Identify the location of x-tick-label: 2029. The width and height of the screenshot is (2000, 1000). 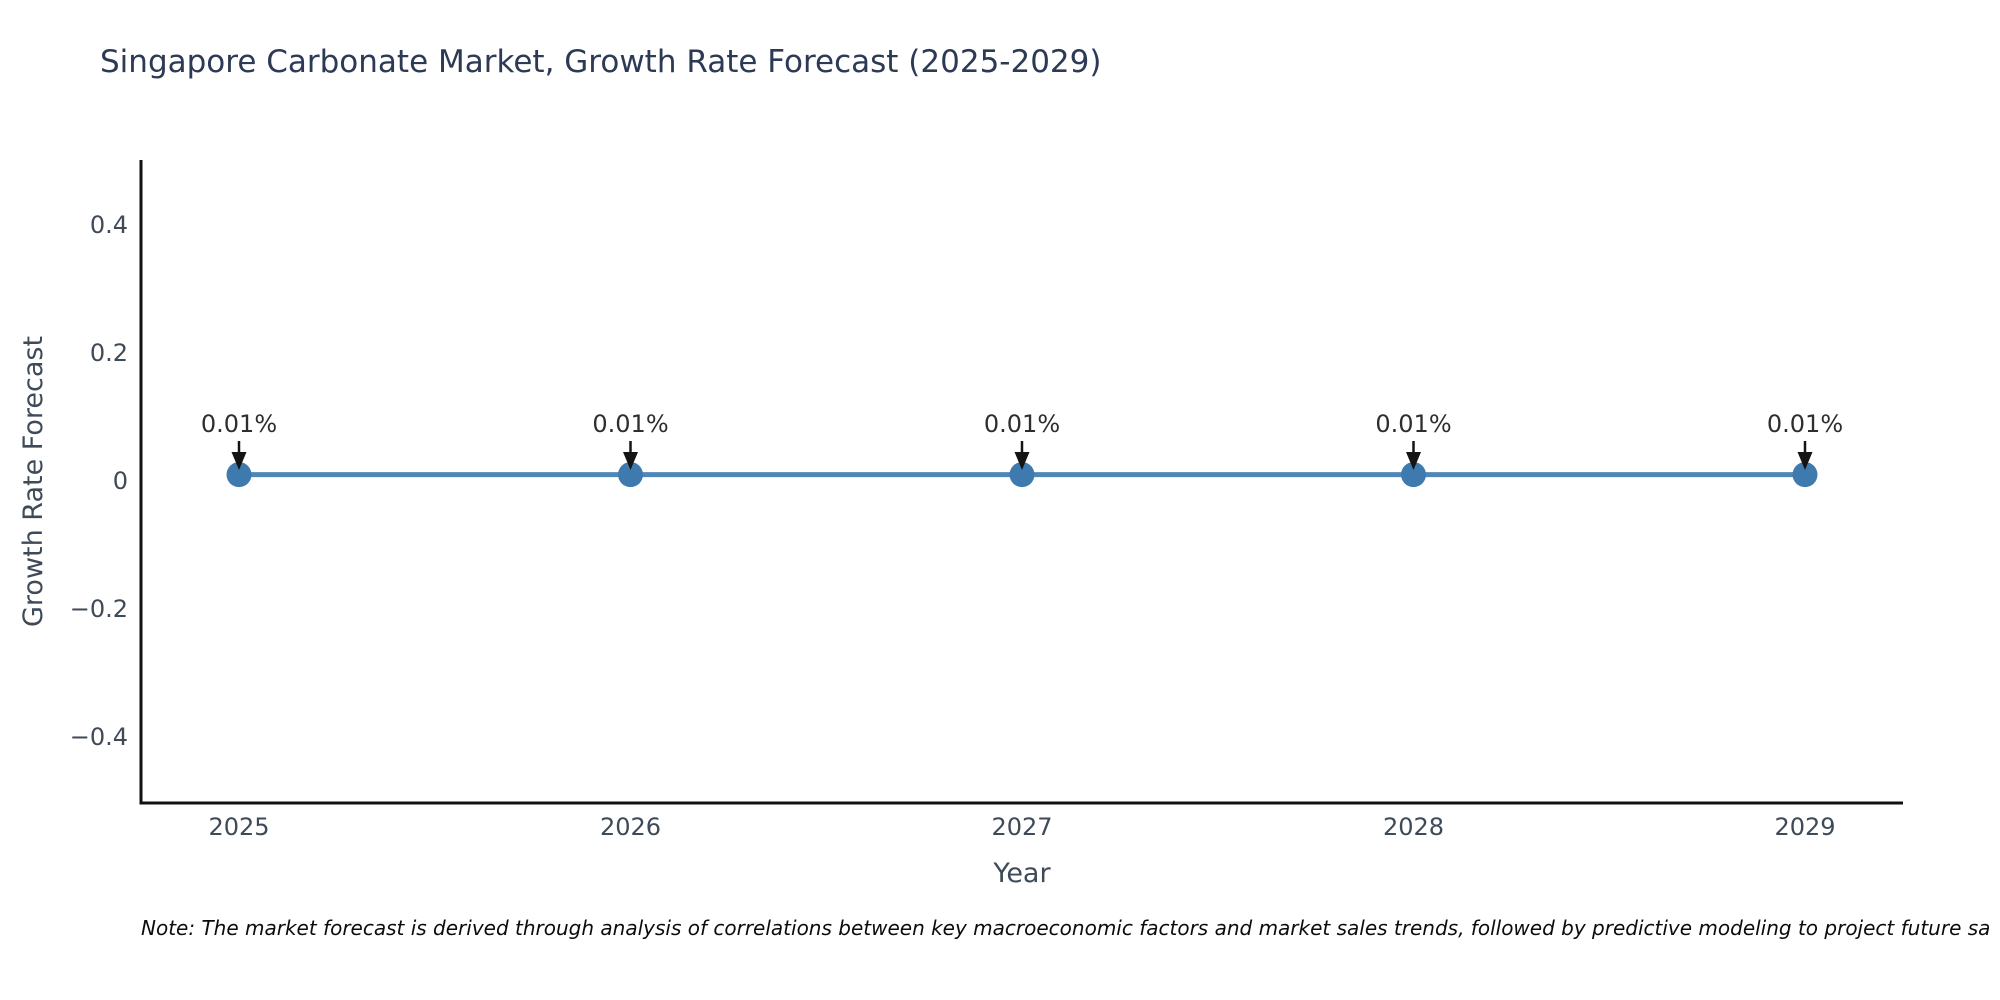
(1804, 827).